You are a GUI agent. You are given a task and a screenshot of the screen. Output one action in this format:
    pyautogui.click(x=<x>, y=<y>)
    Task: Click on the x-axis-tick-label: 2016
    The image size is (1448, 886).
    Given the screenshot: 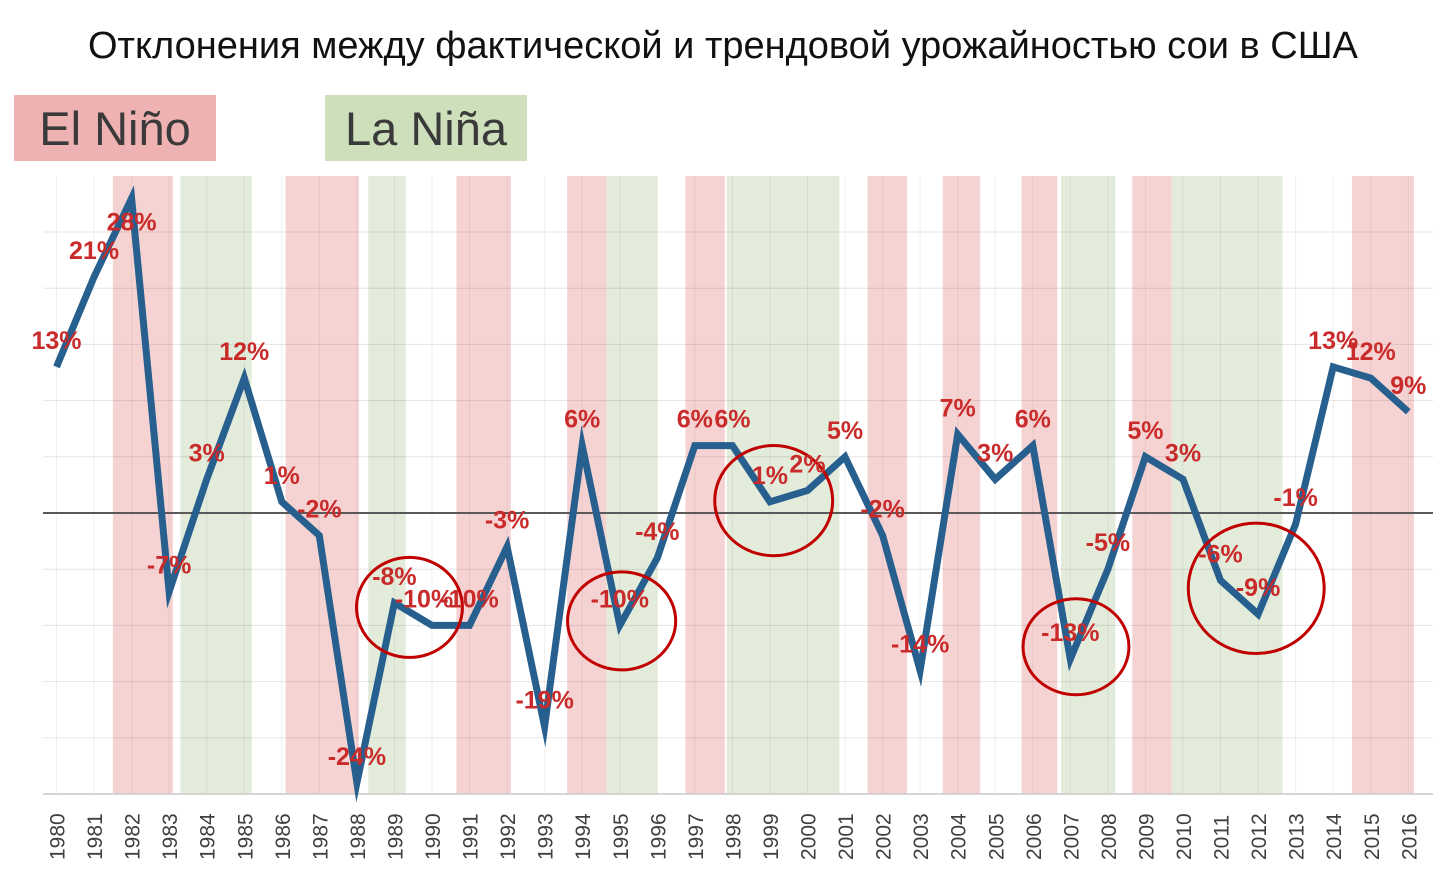 What is the action you would take?
    pyautogui.click(x=1409, y=836)
    